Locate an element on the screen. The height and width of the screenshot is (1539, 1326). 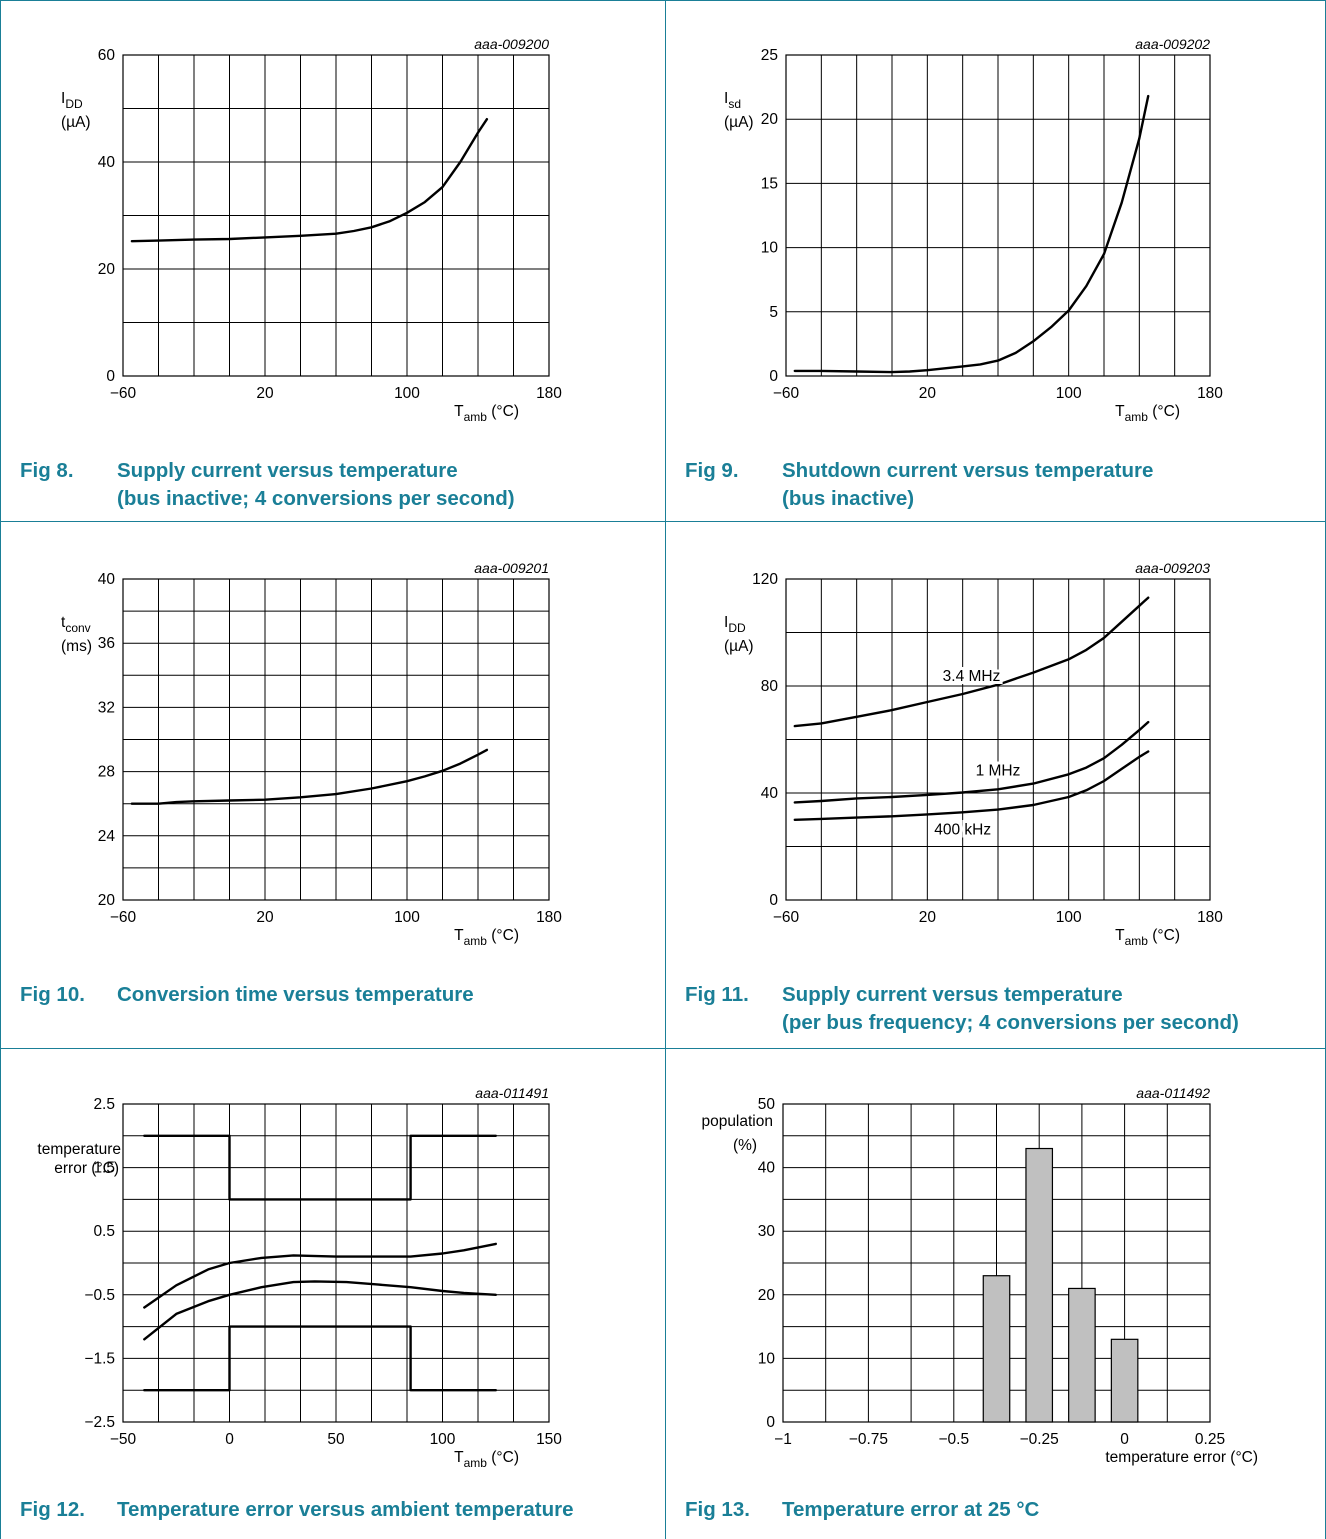
x-tick-label: 0.25 is located at coordinates (1210, 1439).